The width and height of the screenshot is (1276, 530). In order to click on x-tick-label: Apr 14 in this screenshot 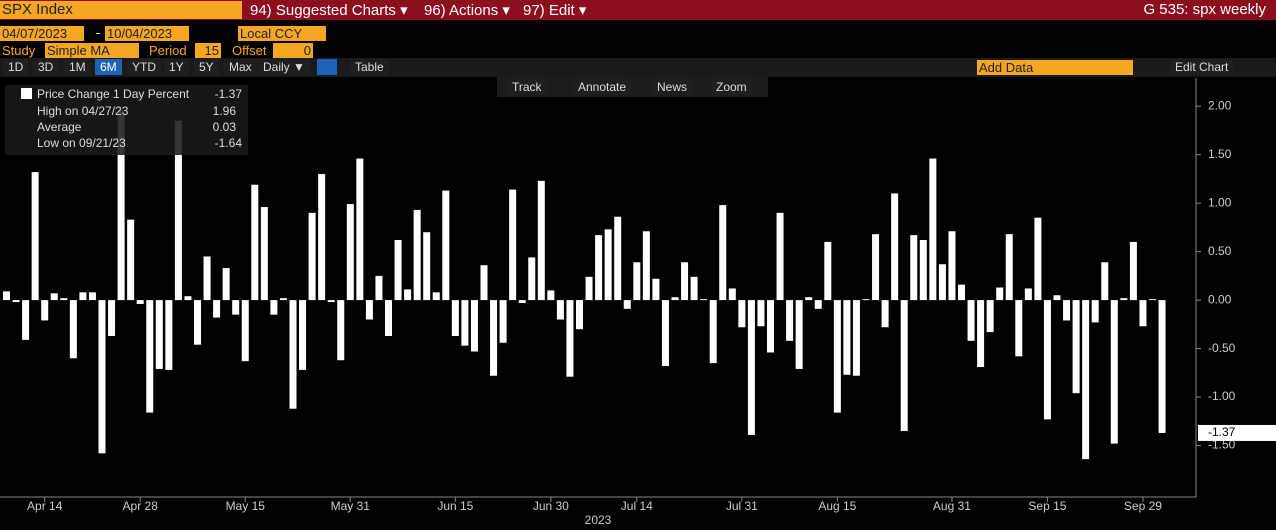, I will do `click(45, 506)`.